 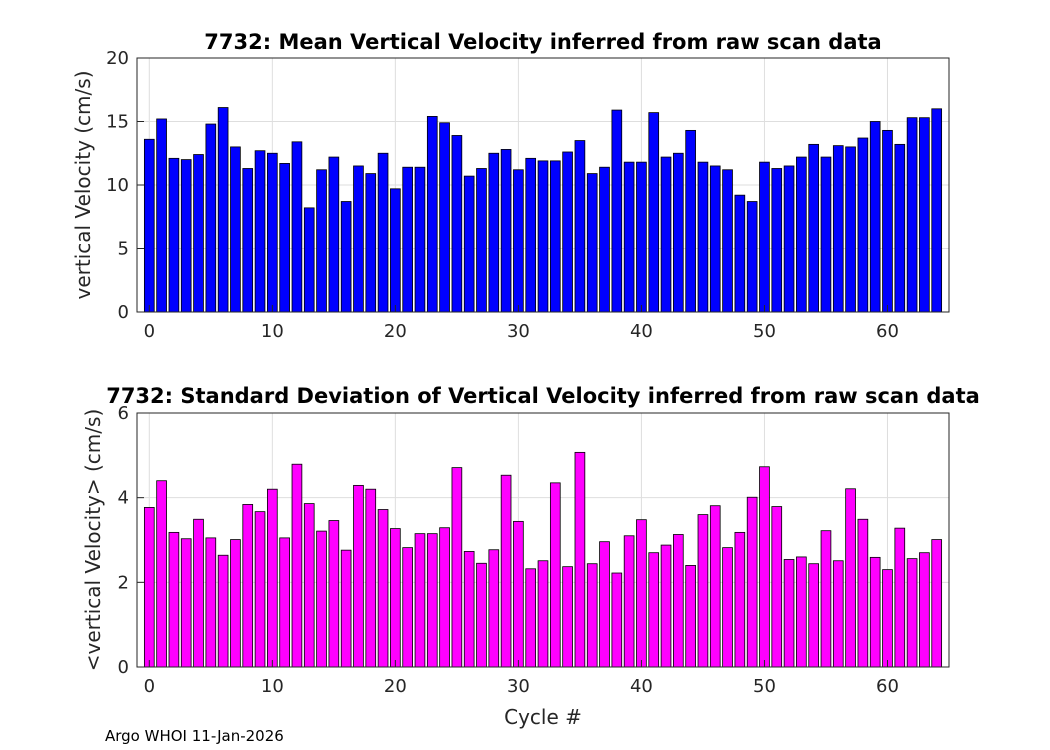 I want to click on y-tick-label: 20, so click(x=117, y=58).